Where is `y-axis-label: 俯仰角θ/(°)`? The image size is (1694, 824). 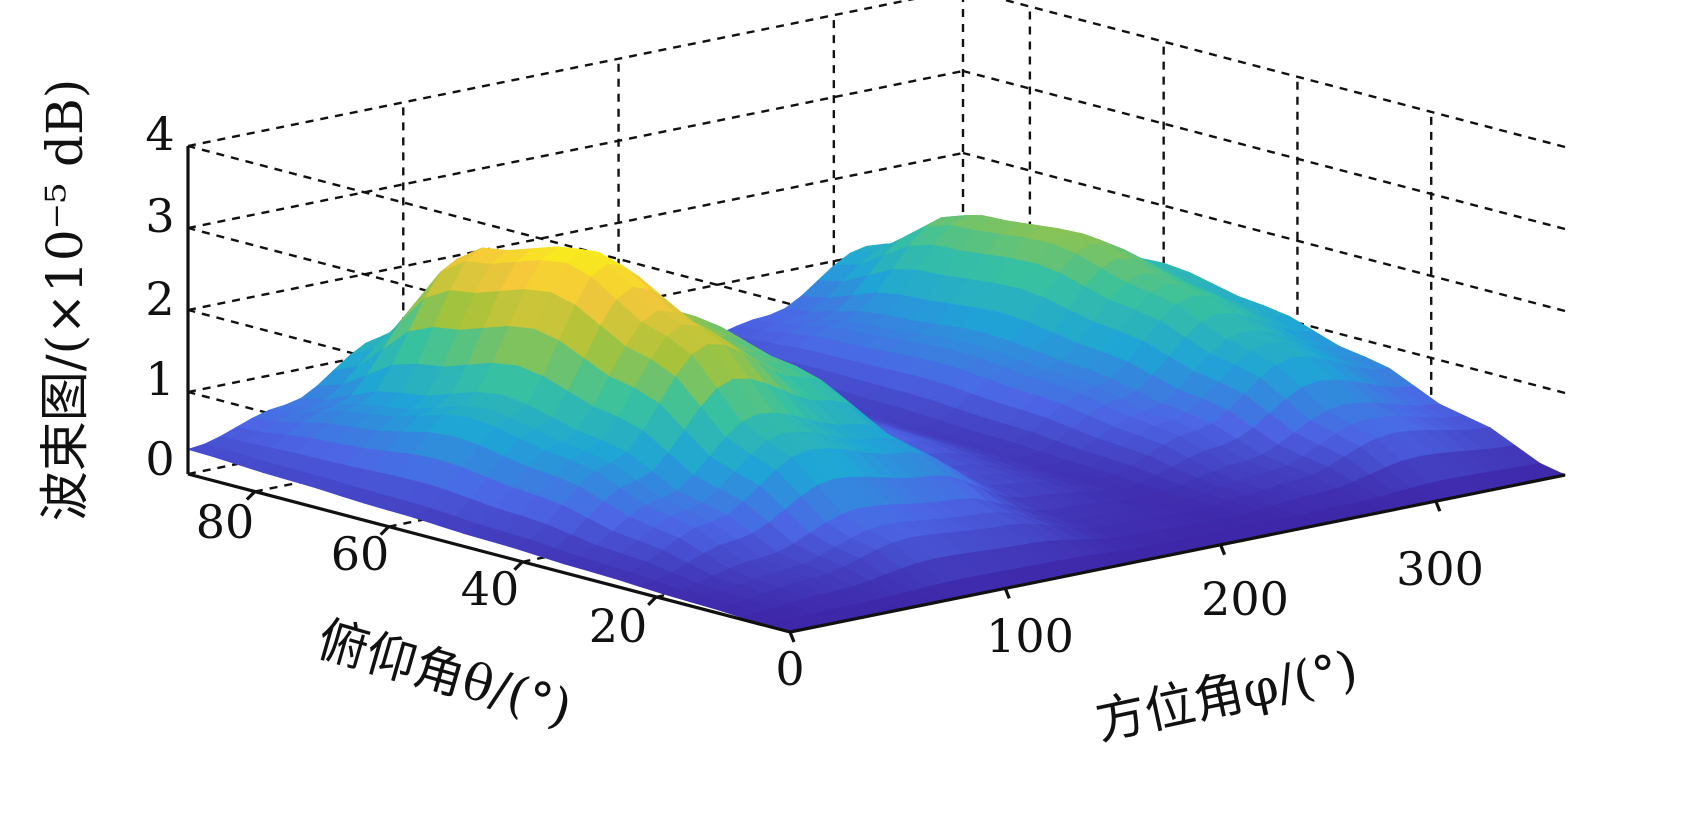 y-axis-label: 俯仰角θ/(°) is located at coordinates (444, 674).